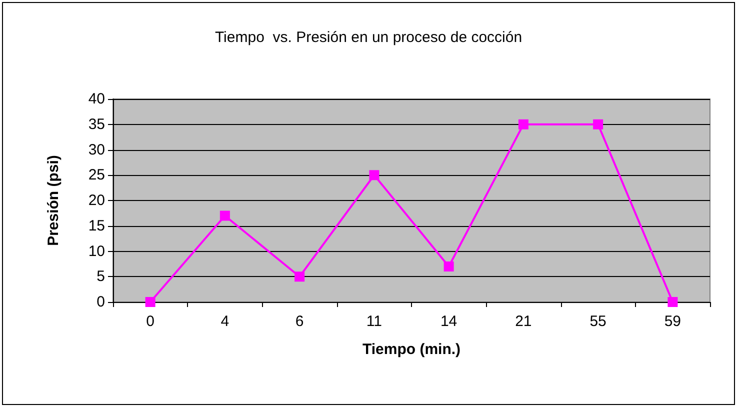  What do you see at coordinates (53, 200) in the screenshot?
I see `y-axis-title: Presión (psi)` at bounding box center [53, 200].